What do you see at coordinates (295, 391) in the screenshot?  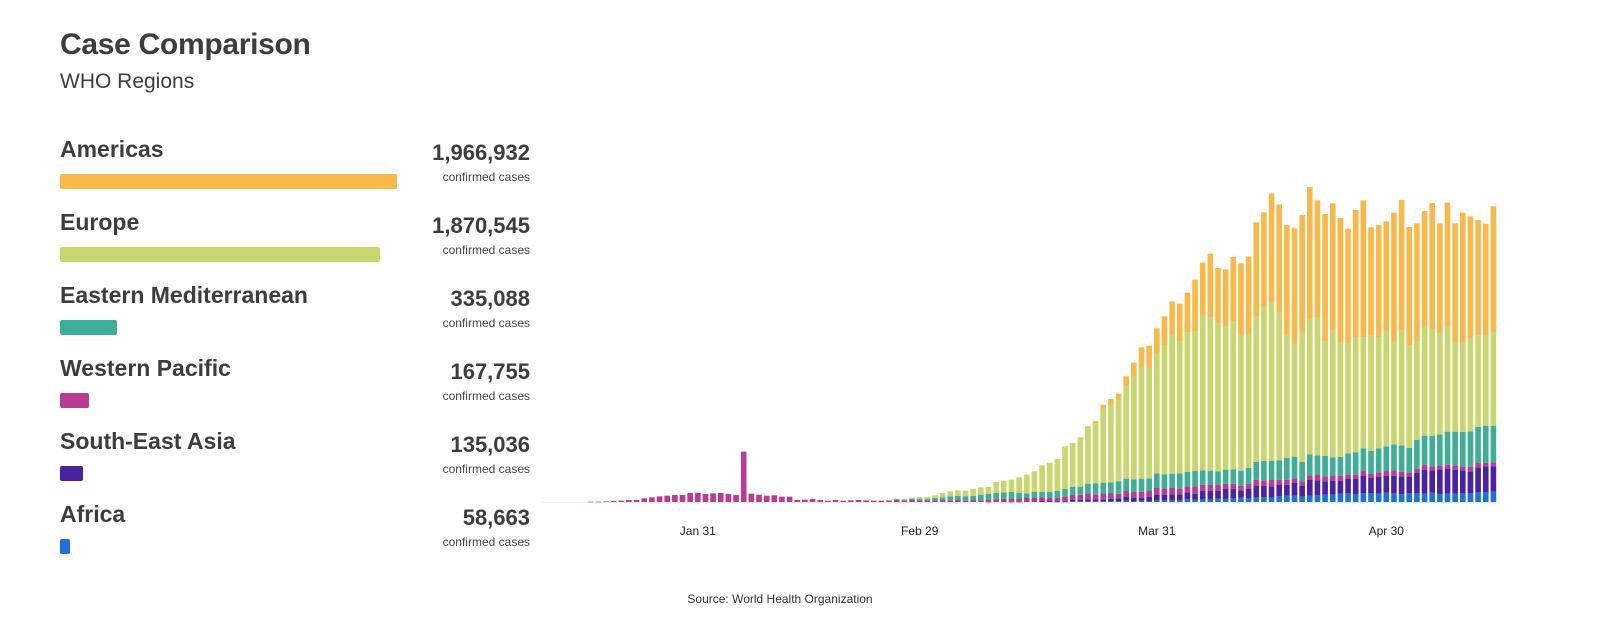 I see `legend-row-western-pacific: Western Pacific 167,755 confirmed cases` at bounding box center [295, 391].